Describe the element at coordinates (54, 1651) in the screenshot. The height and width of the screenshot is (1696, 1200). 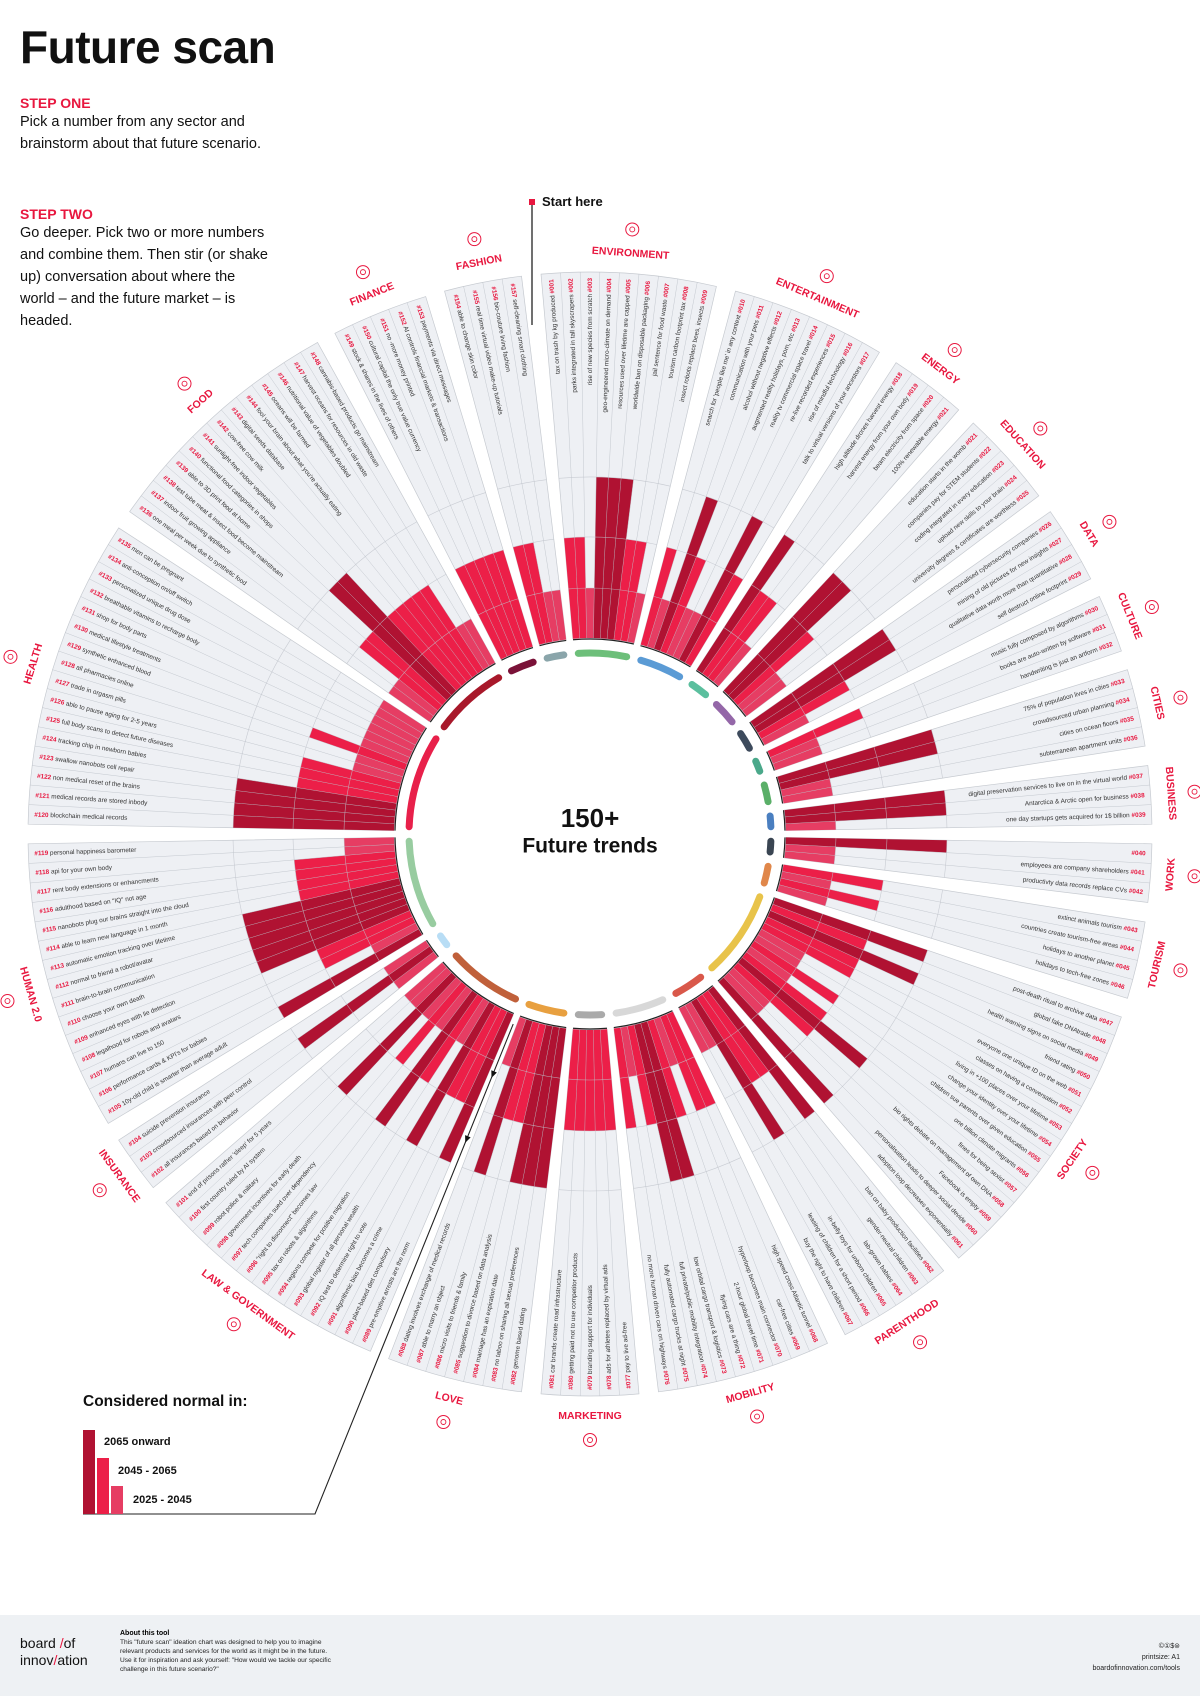
I see `board-of-innovation-logo: board /of innov/ation` at that location.